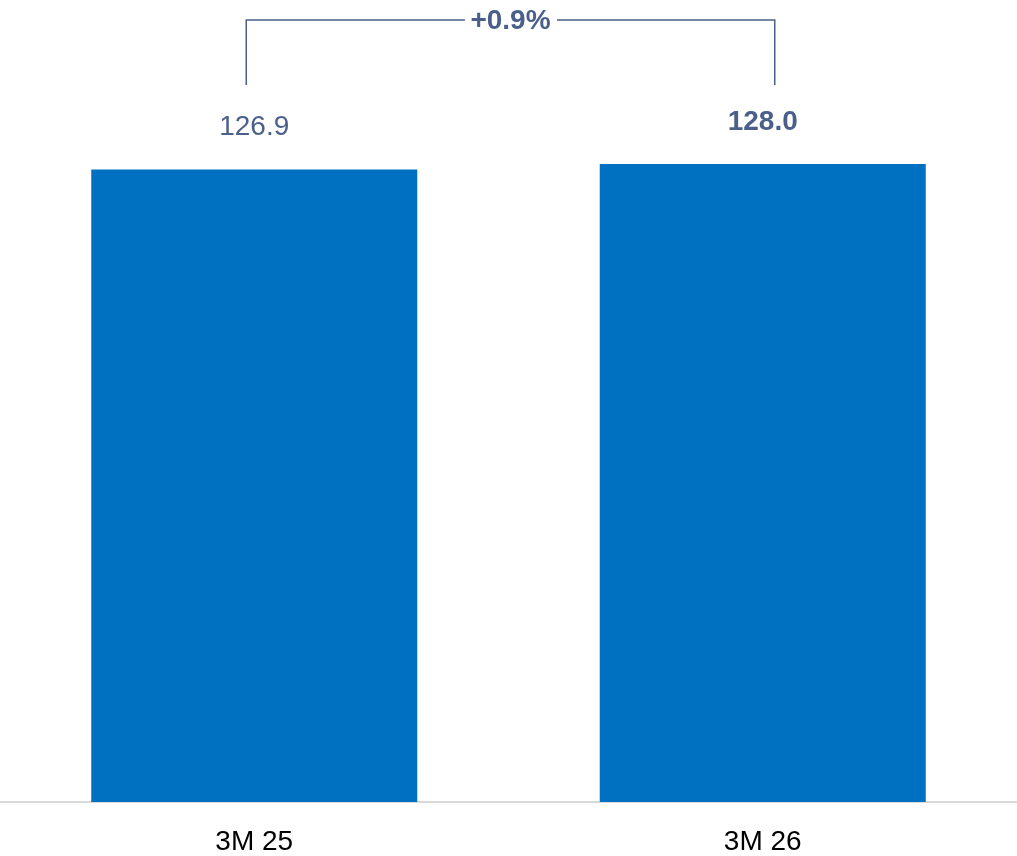  What do you see at coordinates (762, 120) in the screenshot?
I see `data-label: 128.0` at bounding box center [762, 120].